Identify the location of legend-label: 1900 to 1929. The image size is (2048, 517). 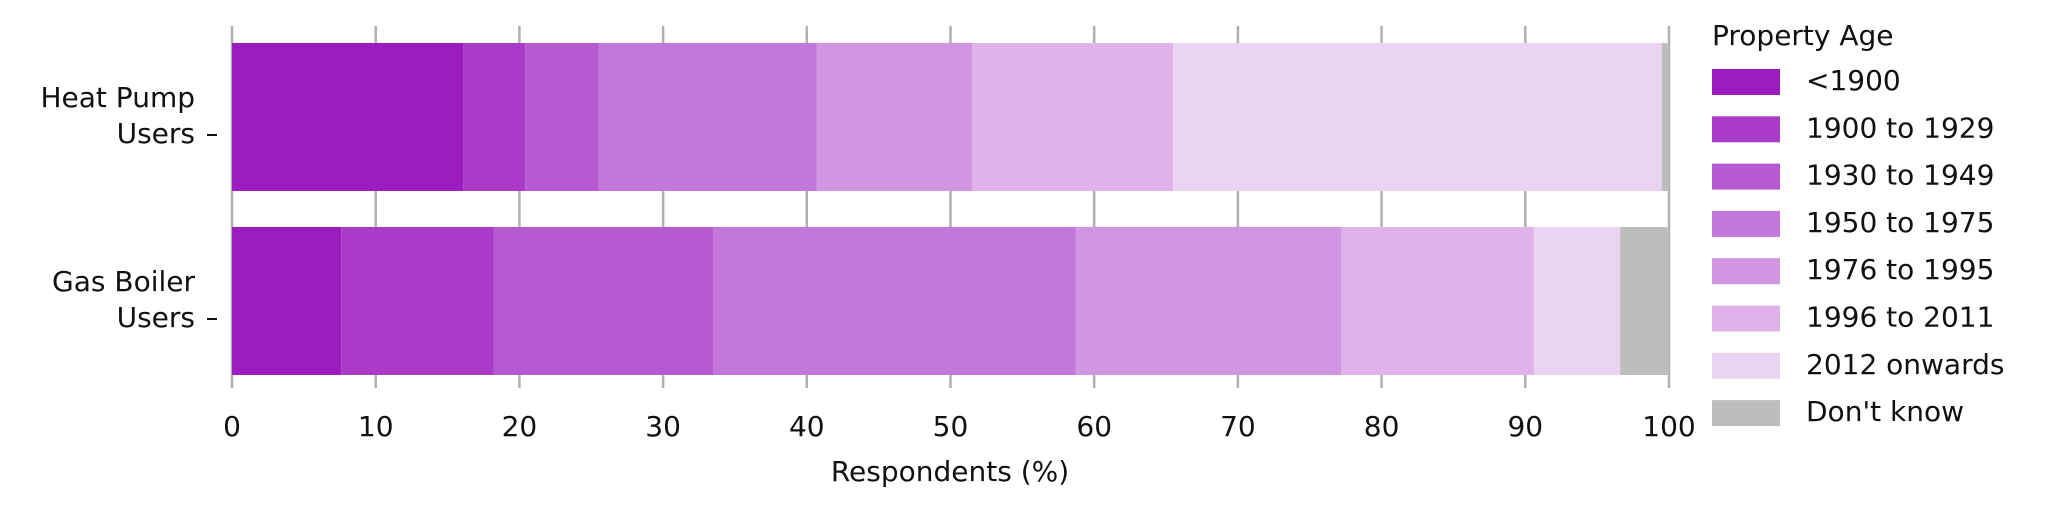
(1900, 127).